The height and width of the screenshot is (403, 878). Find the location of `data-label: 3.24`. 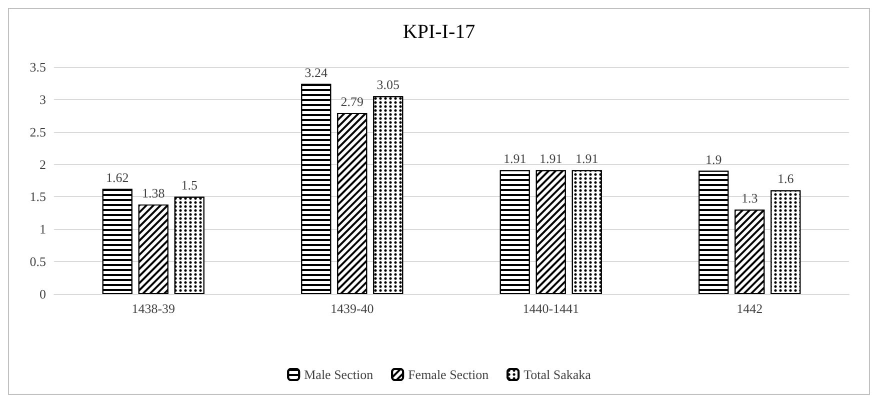

data-label: 3.24 is located at coordinates (316, 72).